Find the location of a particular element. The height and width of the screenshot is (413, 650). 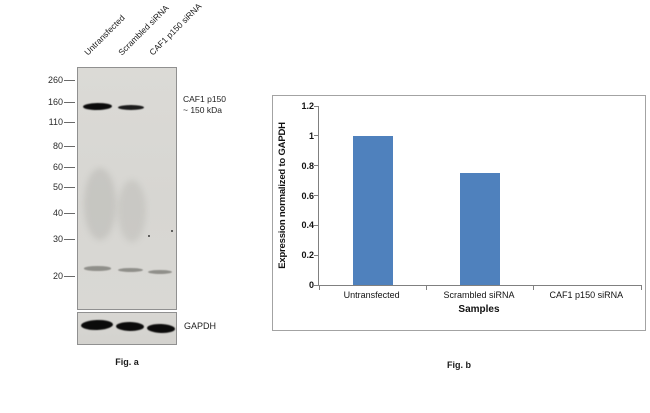

mw-marker-60: 60 is located at coordinates (56, 167).